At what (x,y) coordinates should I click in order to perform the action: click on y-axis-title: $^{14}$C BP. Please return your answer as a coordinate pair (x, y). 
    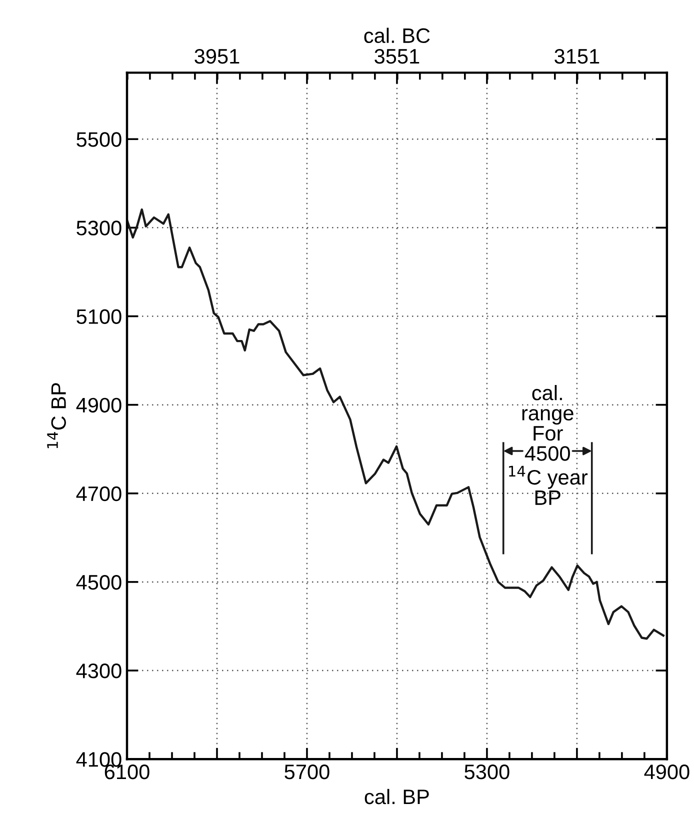
    Looking at the image, I should click on (56, 415).